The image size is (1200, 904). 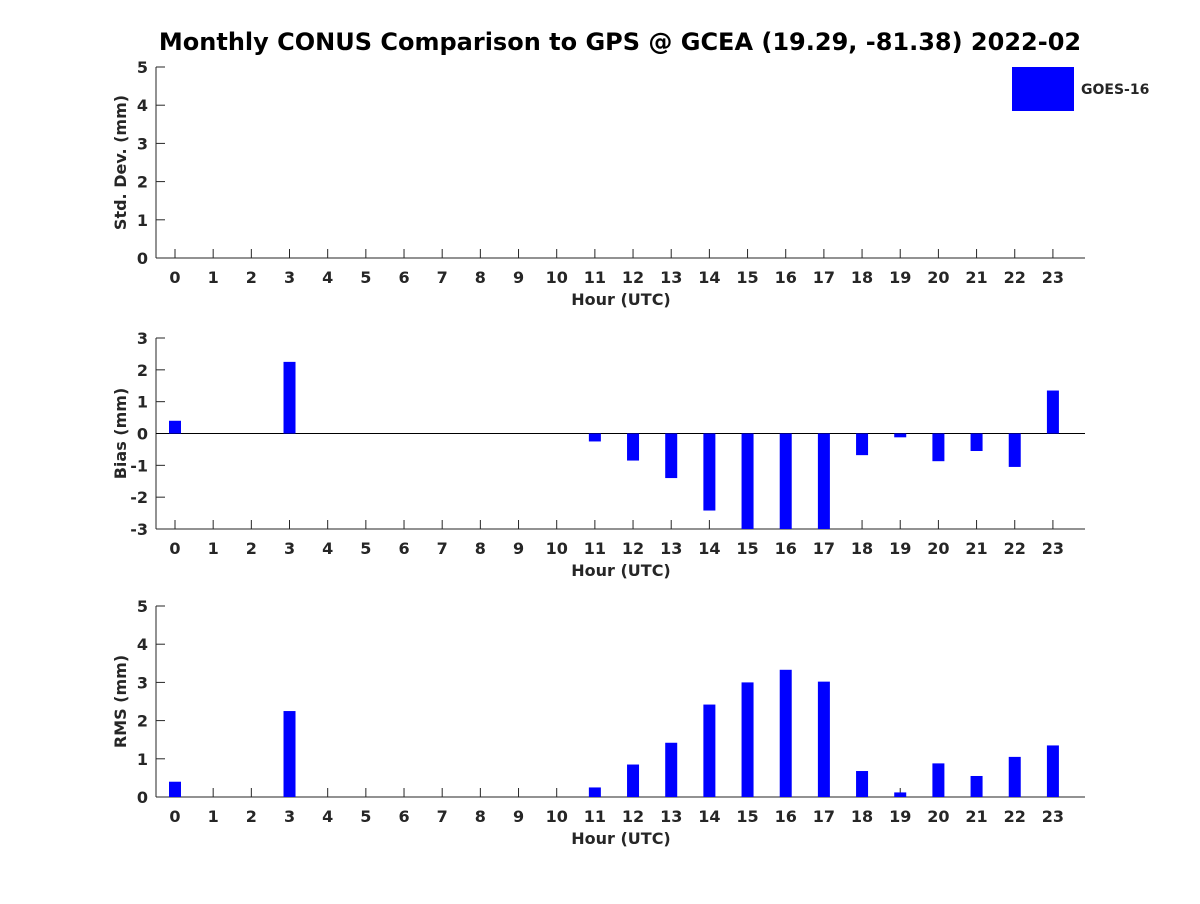 I want to click on rms-x-tick-label: 21, so click(x=976, y=816).